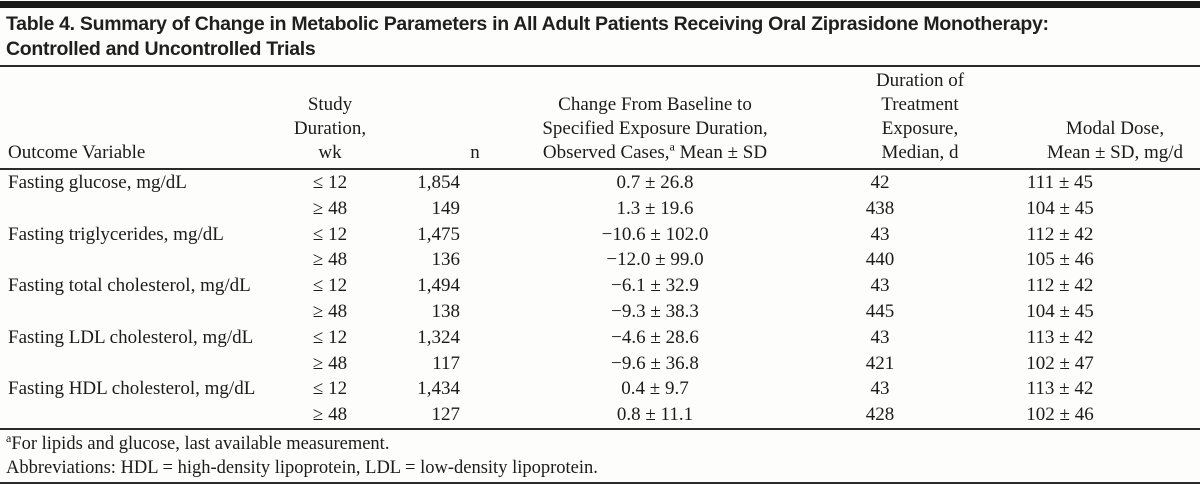 The width and height of the screenshot is (1200, 484). Describe the element at coordinates (446, 415) in the screenshot. I see `cell-n: 127` at that location.